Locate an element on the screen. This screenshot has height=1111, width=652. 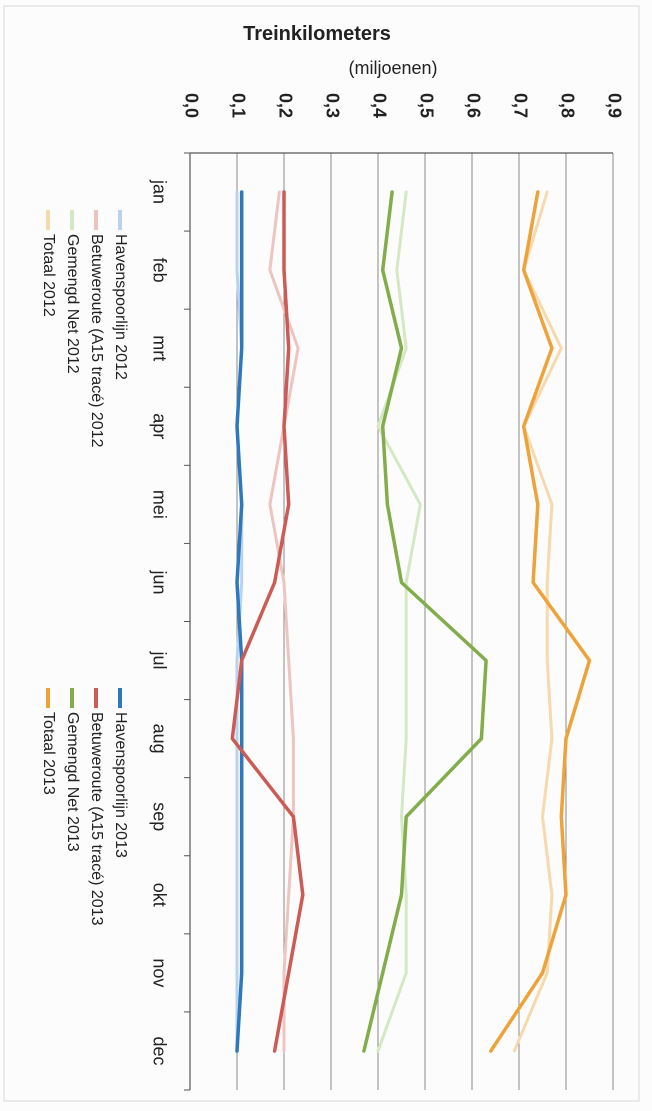
category-label: jul is located at coordinates (159, 660).